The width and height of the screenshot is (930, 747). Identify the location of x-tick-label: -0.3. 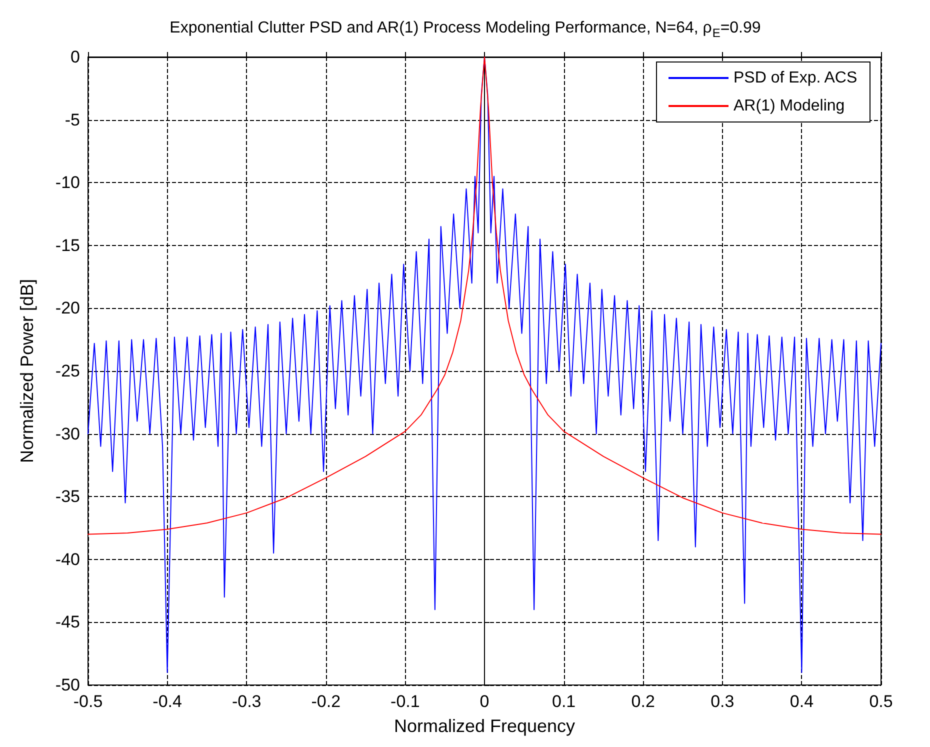
(247, 701).